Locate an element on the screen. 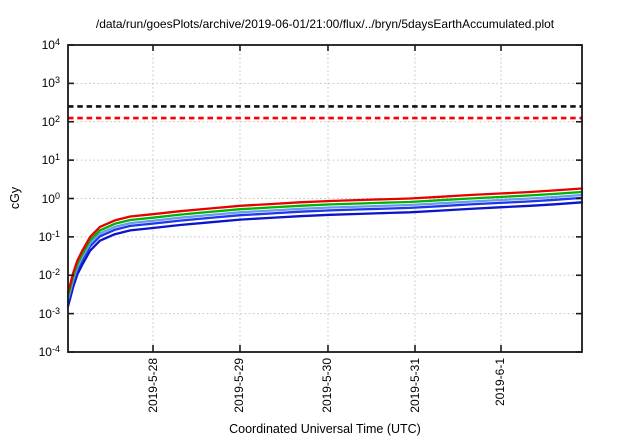 The width and height of the screenshot is (640, 448). y-tick-label: 10⁻¹ is located at coordinates (49, 236).